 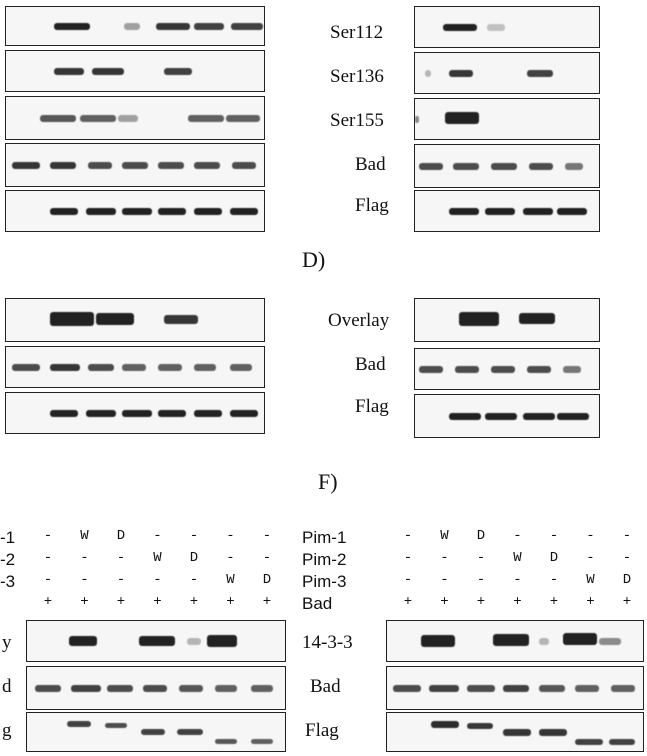 I want to click on blot-overlay, so click(x=507, y=320).